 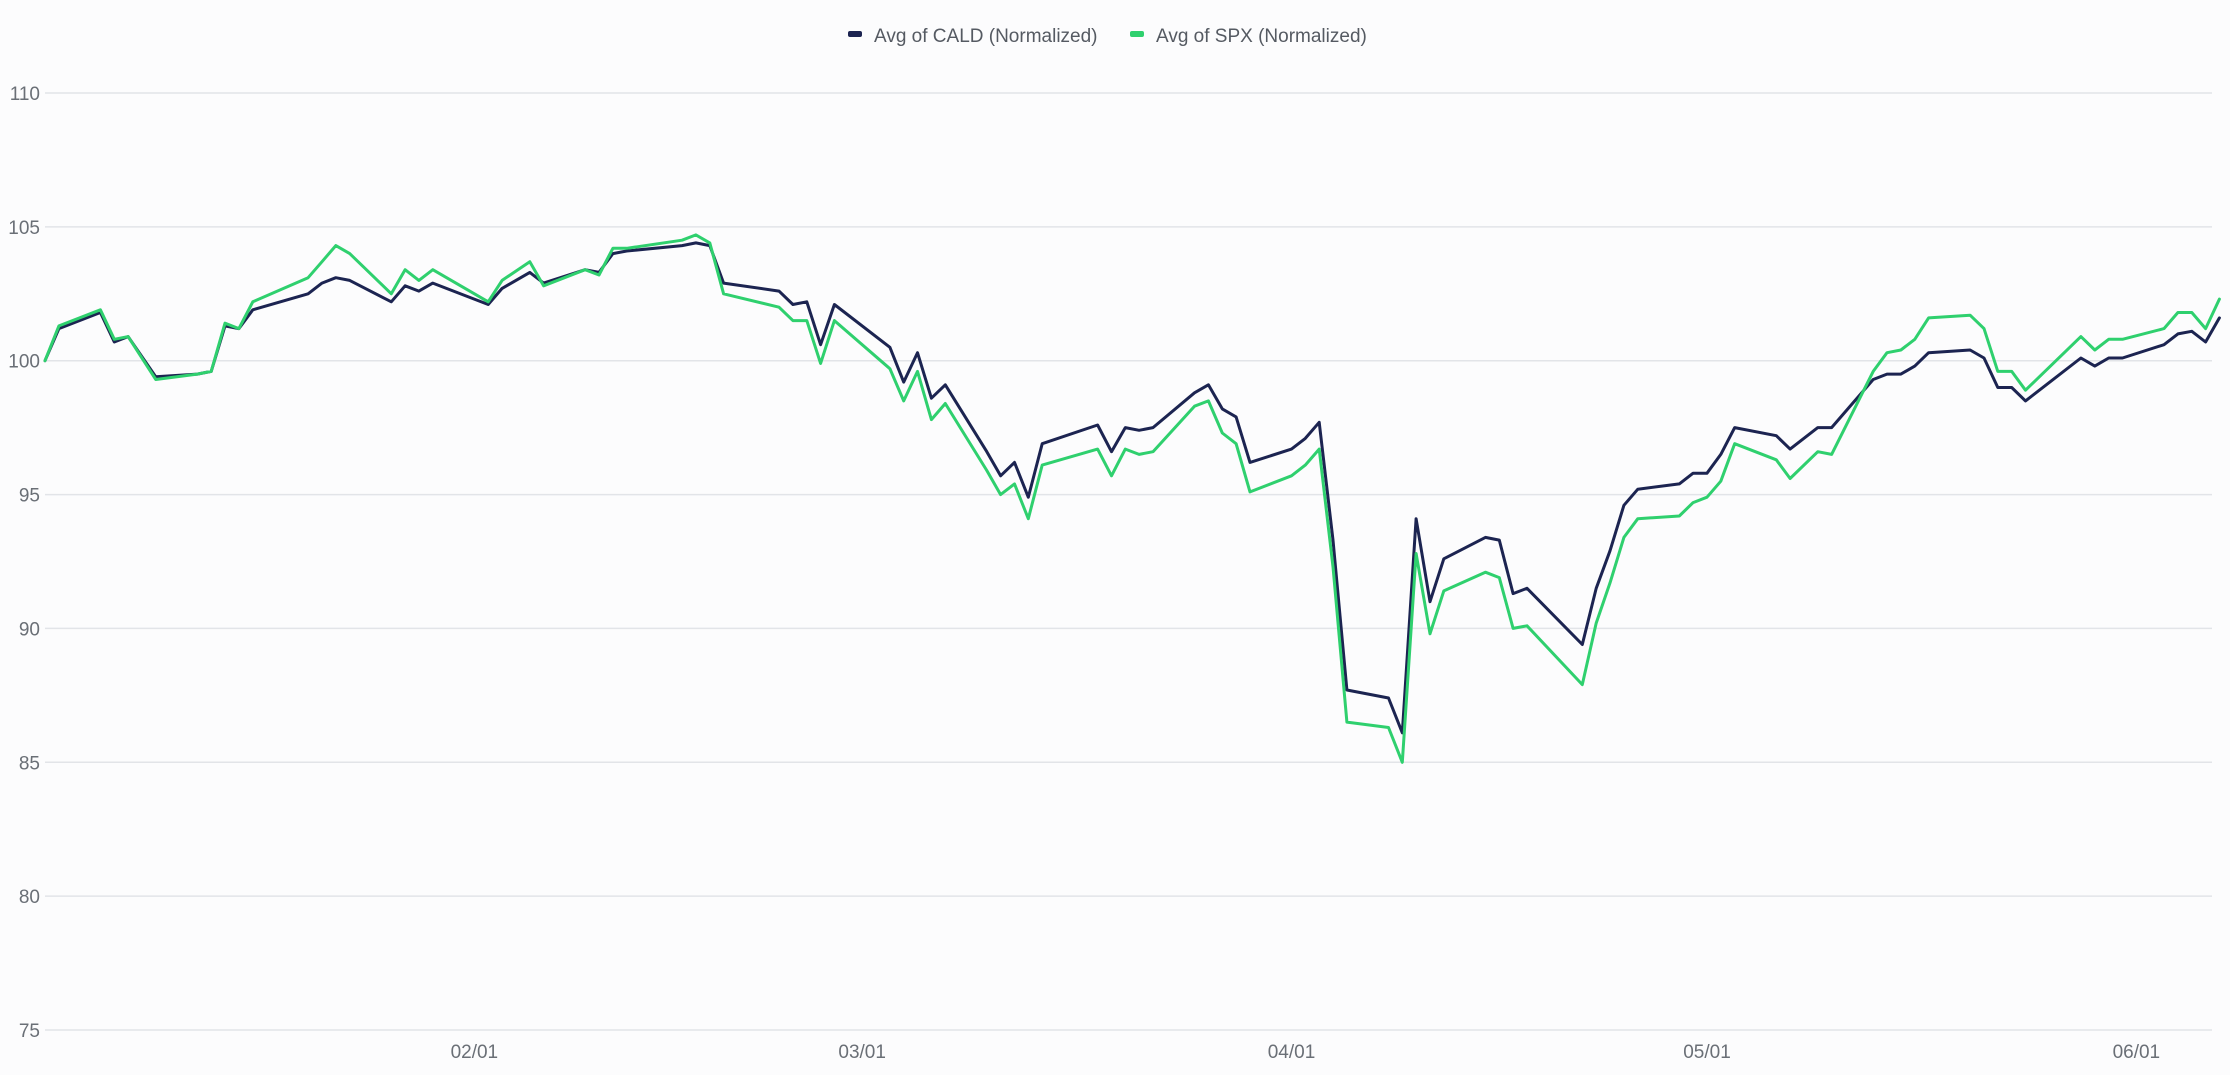 What do you see at coordinates (1261, 36) in the screenshot?
I see `legend-label-spx: Avg of SPX (Normalized)` at bounding box center [1261, 36].